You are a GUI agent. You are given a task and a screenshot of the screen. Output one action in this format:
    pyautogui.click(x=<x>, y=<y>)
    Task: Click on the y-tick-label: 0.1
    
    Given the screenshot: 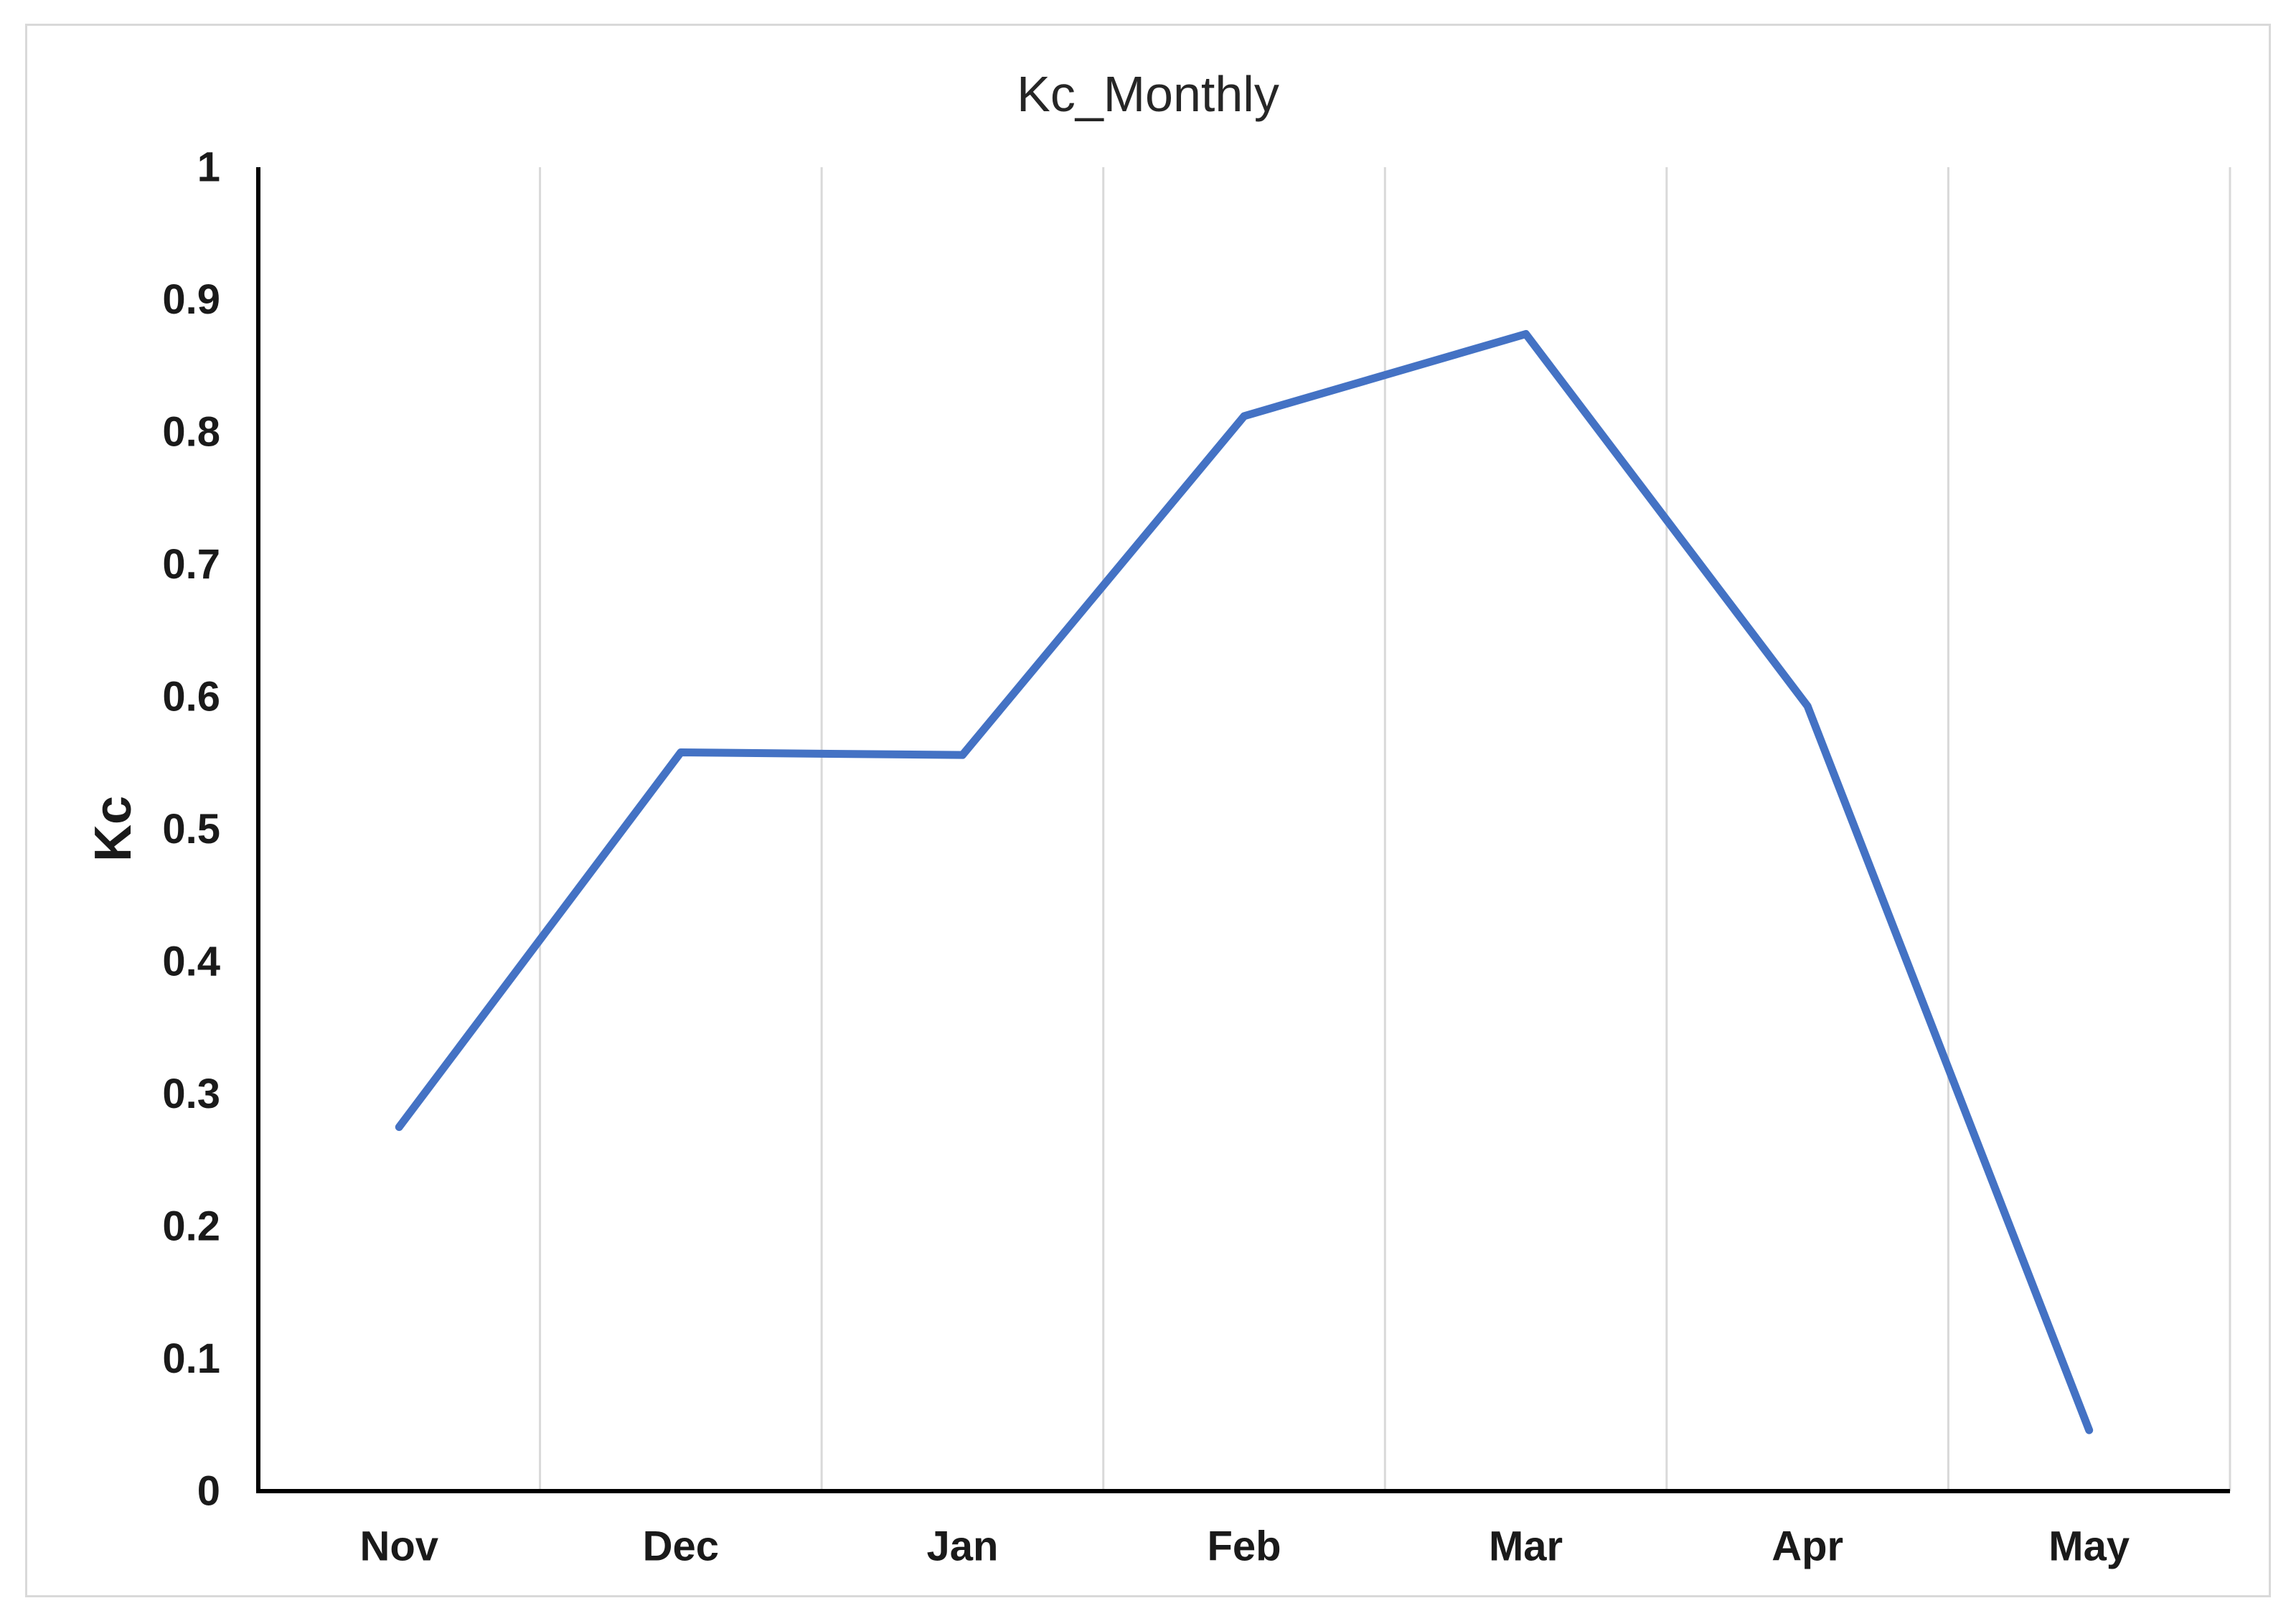 What is the action you would take?
    pyautogui.click(x=191, y=1358)
    